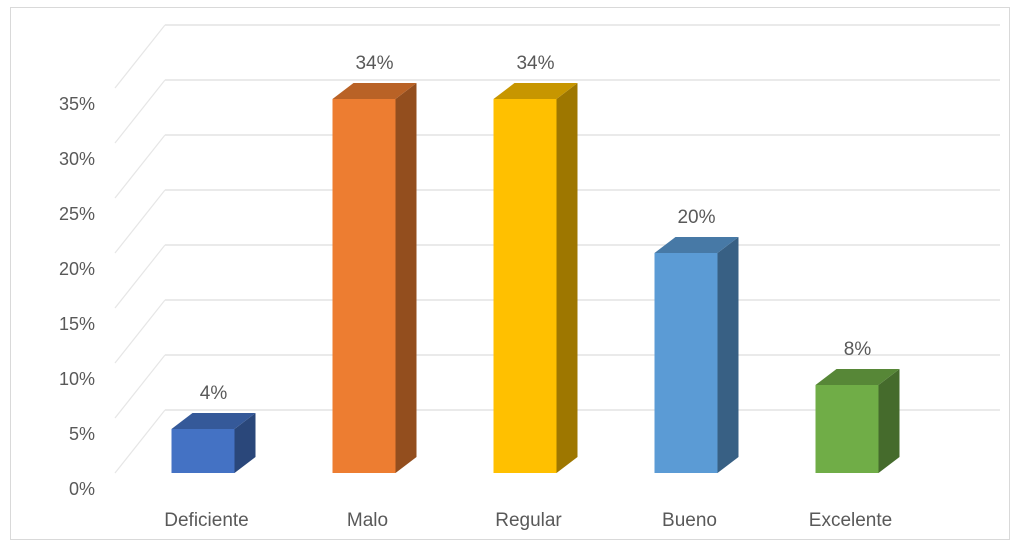  Describe the element at coordinates (77, 159) in the screenshot. I see `y-tick-label: 30%` at that location.